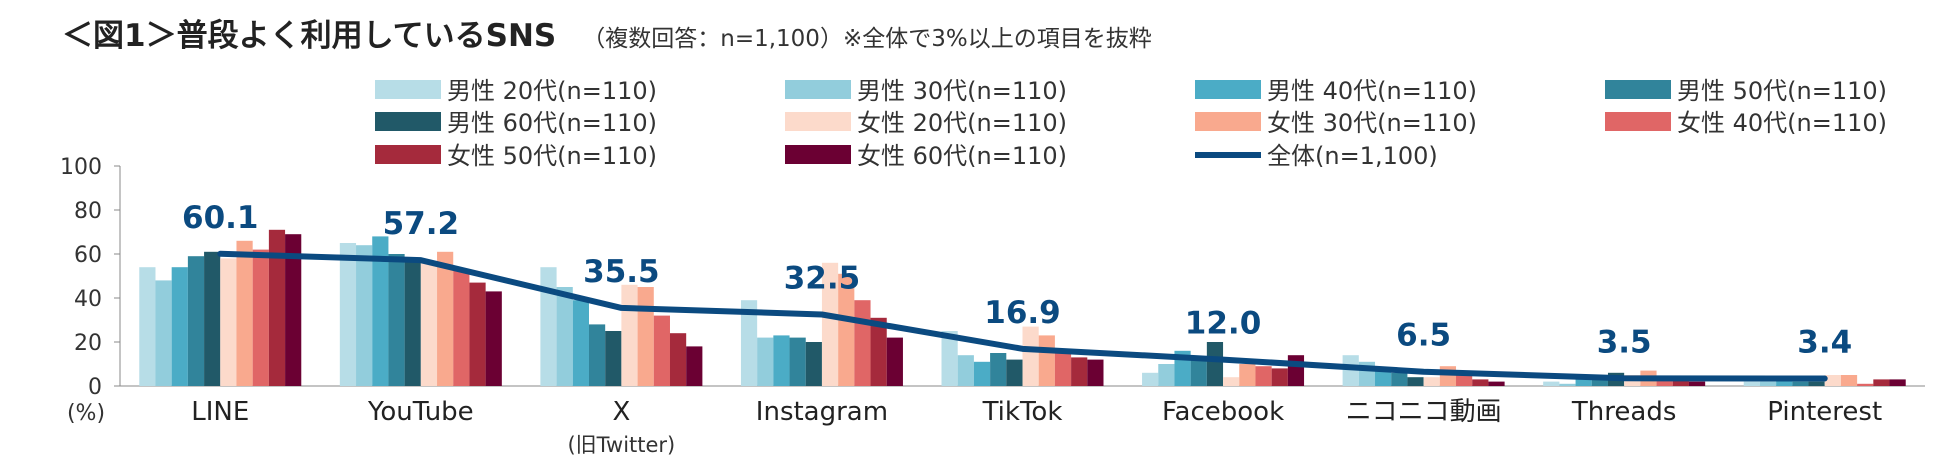 This screenshot has width=1950, height=471. I want to click on legend-label: 男性 30代(n=110), so click(962, 91).